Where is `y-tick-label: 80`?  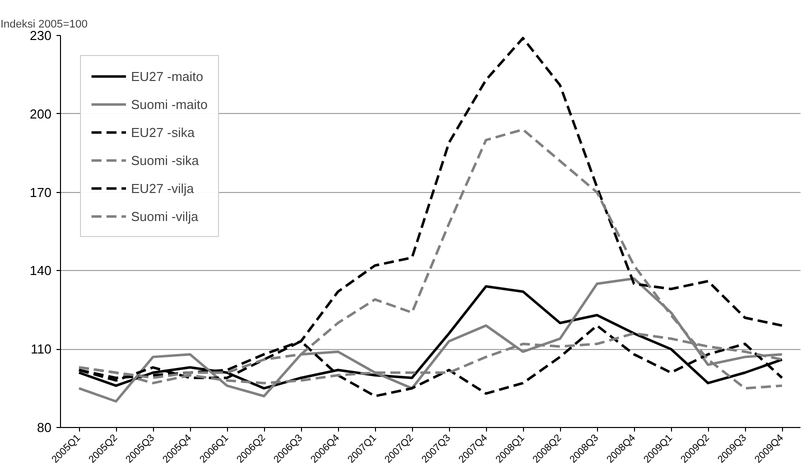
y-tick-label: 80 is located at coordinates (44, 427).